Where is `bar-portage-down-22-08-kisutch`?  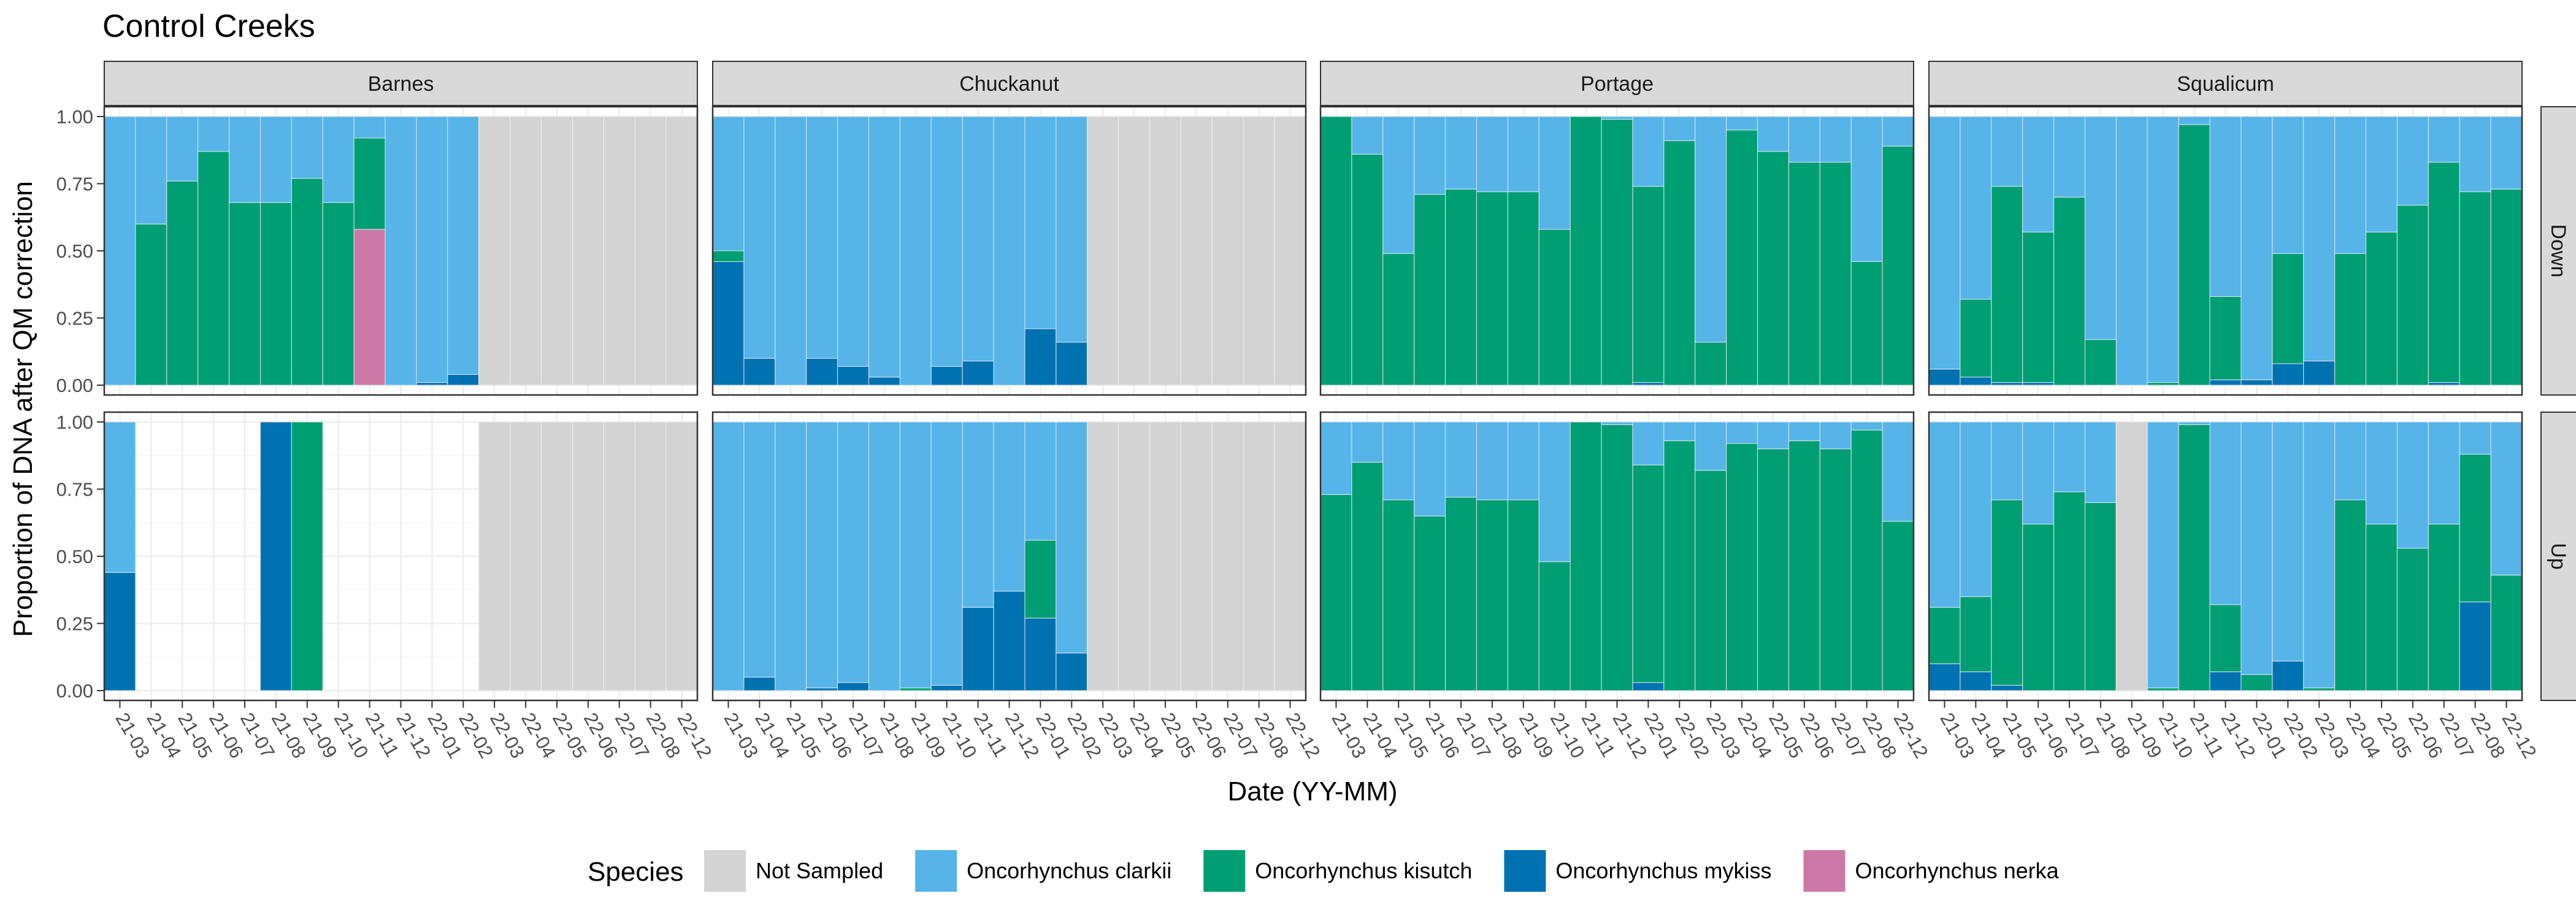 bar-portage-down-22-08-kisutch is located at coordinates (1866, 323).